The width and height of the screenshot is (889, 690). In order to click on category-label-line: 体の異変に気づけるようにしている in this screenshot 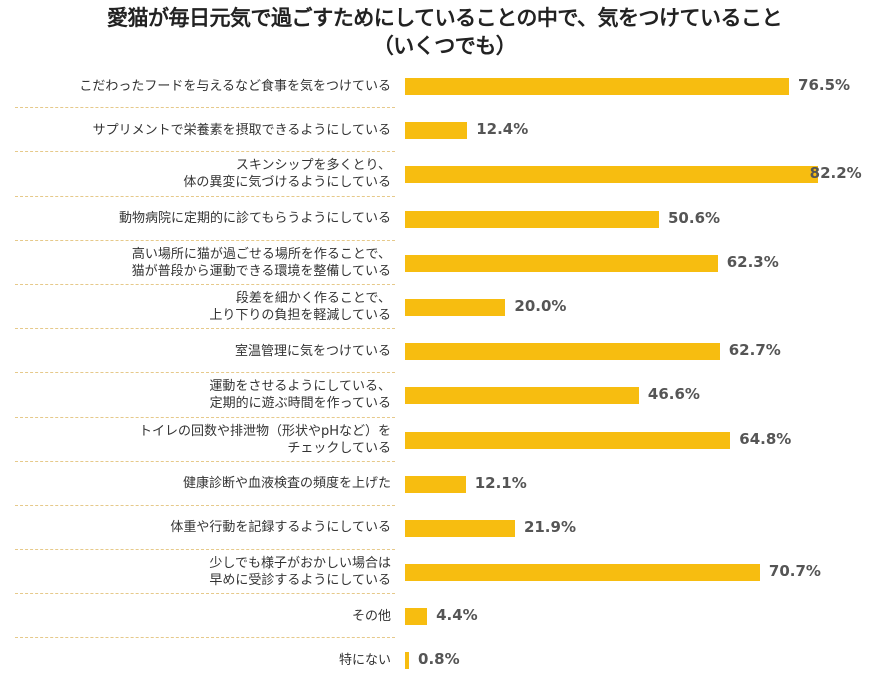, I will do `click(287, 183)`.